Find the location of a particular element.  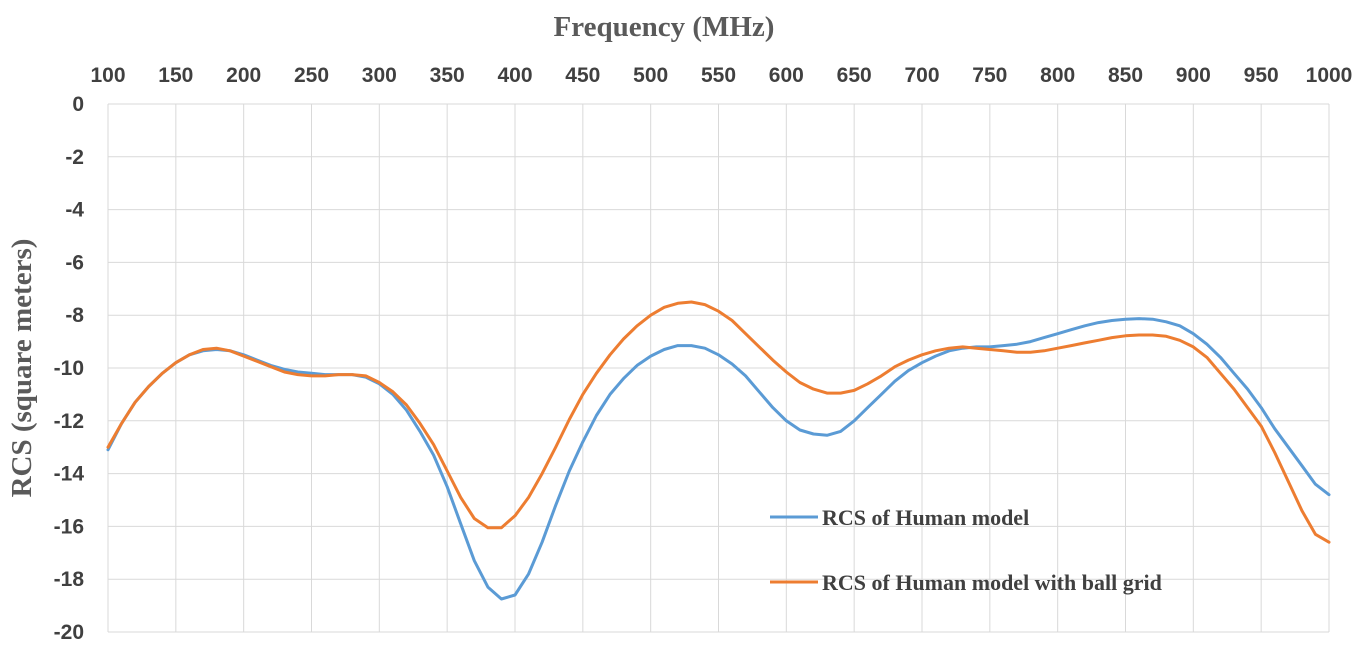

y-tick-label-6: -12 is located at coordinates (69, 421).